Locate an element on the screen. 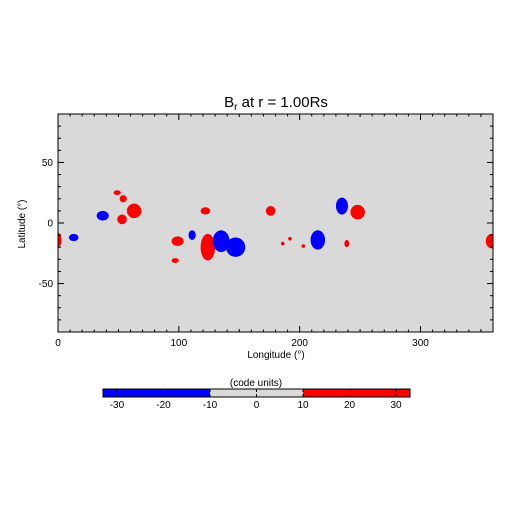 This screenshot has width=512, height=512. colorbar-tick-label: 10 is located at coordinates (303, 405).